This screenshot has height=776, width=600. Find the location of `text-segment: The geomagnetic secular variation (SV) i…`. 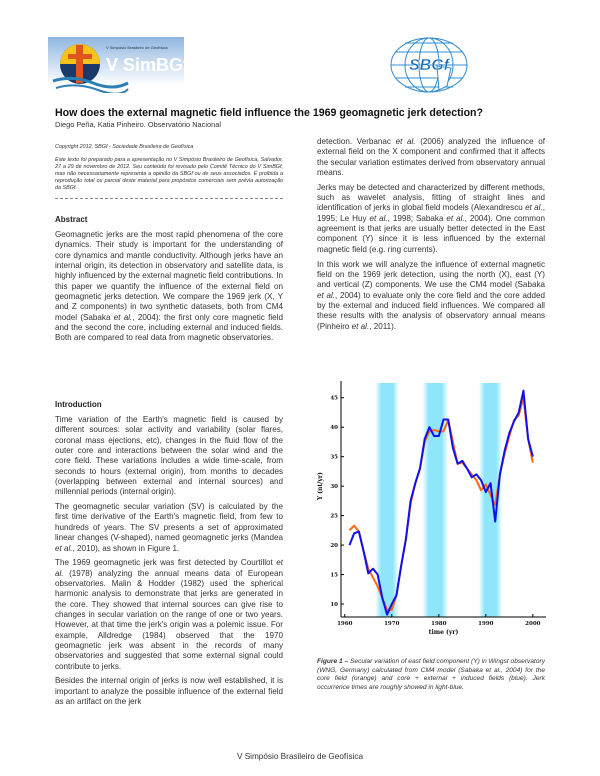

text-segment: The geomagnetic secular variation (SV) i… is located at coordinates (169, 522).